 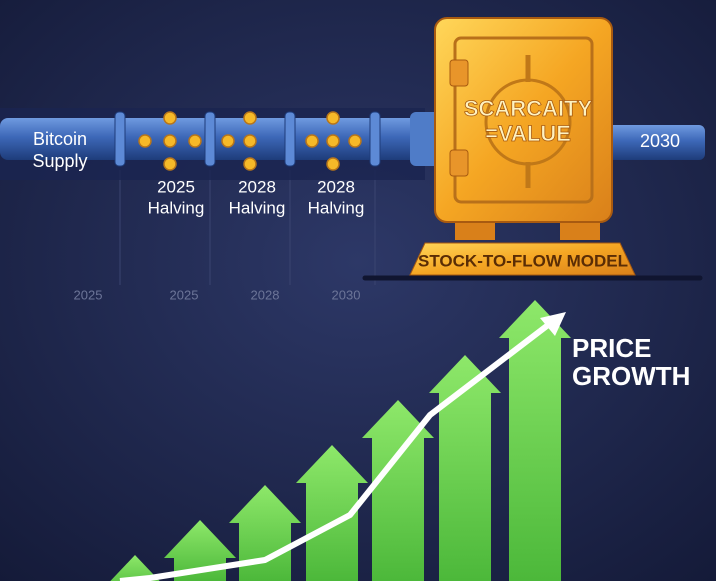 What do you see at coordinates (346, 294) in the screenshot?
I see `timeline-year: 2030` at bounding box center [346, 294].